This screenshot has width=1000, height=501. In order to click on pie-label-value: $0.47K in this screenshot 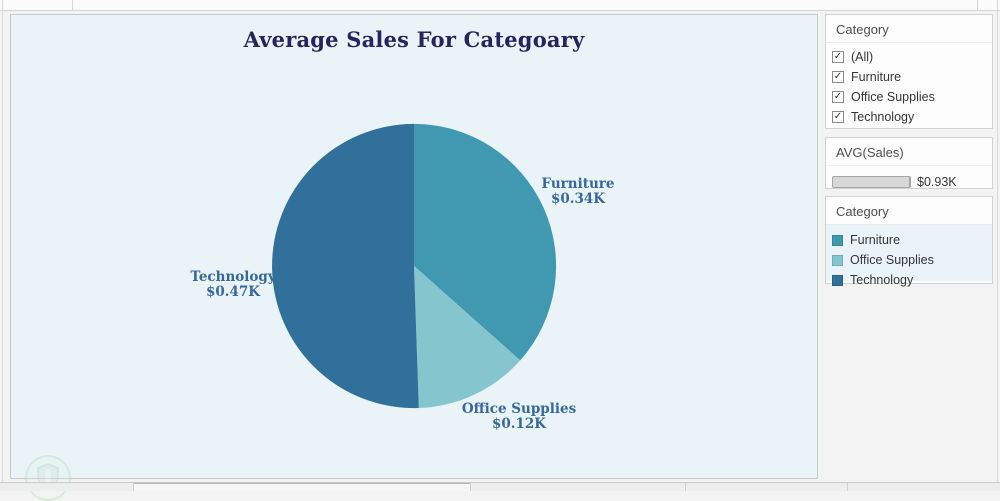, I will do `click(233, 292)`.